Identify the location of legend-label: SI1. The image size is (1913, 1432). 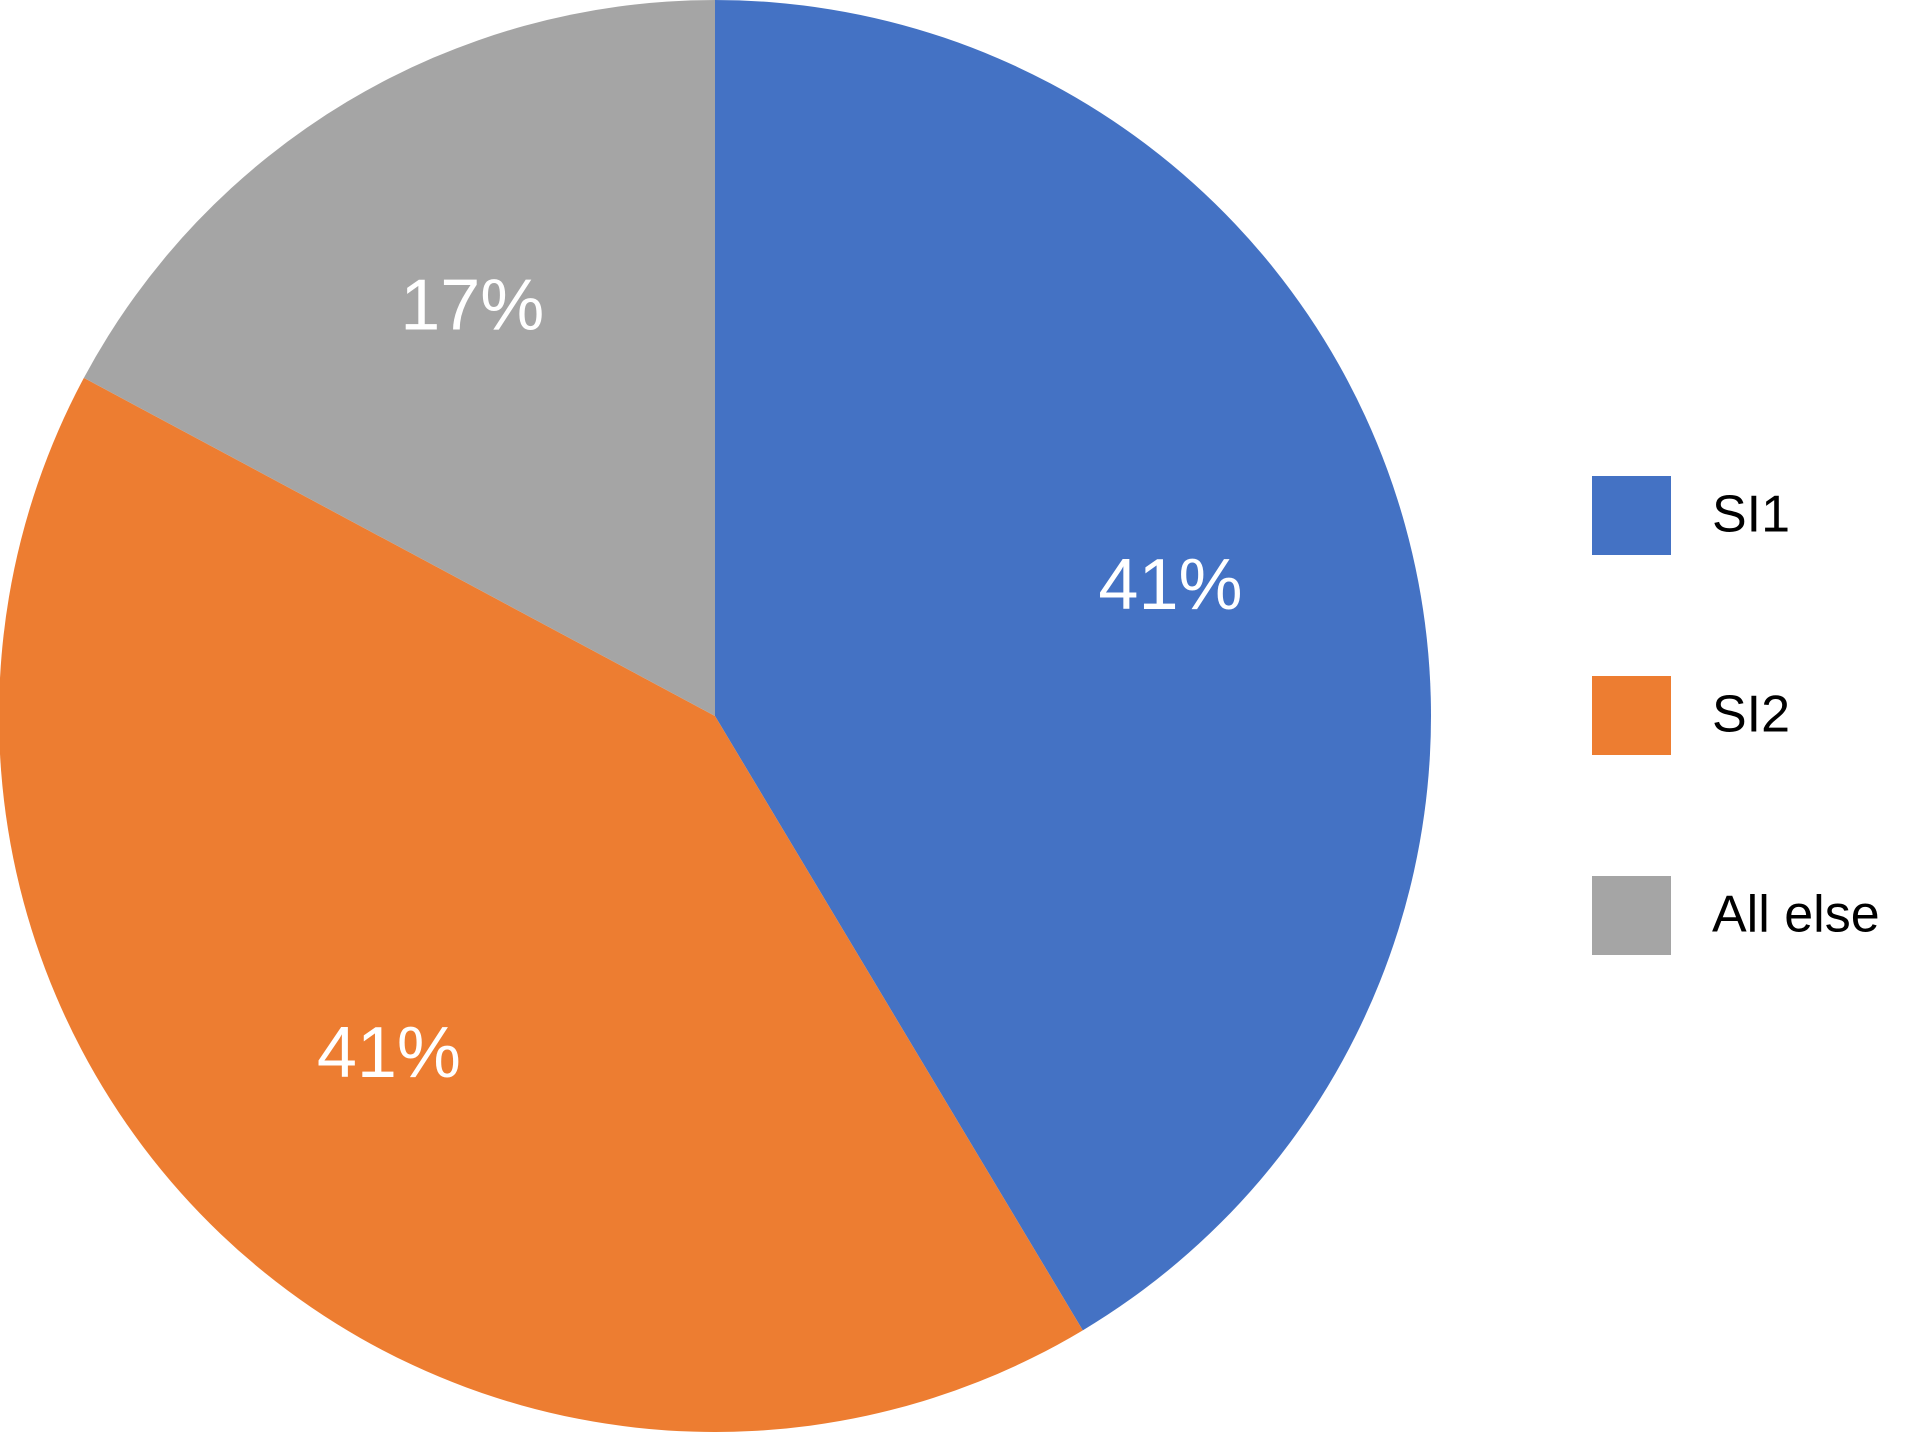
(1751, 515).